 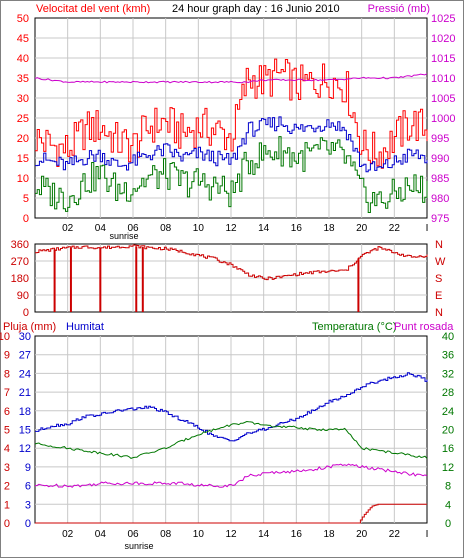 I want to click on temperature-y-tick-label: 4, so click(x=448, y=505).